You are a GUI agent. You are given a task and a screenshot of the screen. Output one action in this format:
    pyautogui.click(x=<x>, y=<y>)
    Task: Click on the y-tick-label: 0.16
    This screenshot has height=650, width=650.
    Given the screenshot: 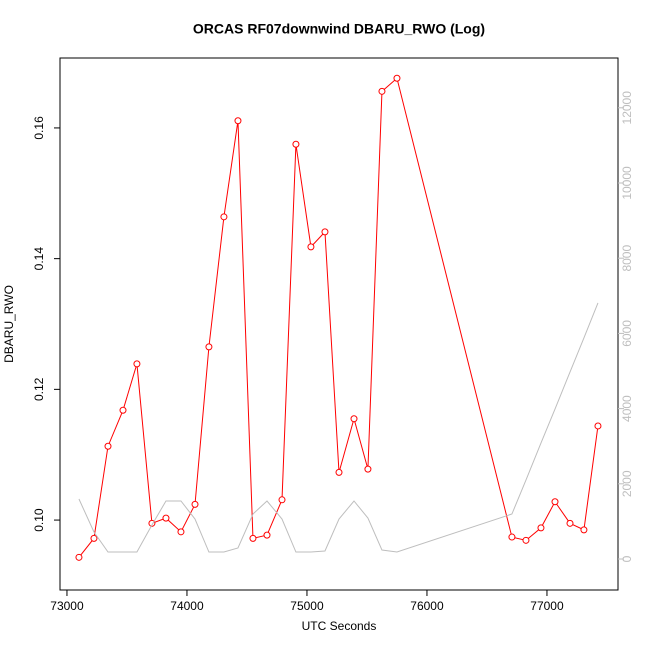 What is the action you would take?
    pyautogui.click(x=39, y=128)
    